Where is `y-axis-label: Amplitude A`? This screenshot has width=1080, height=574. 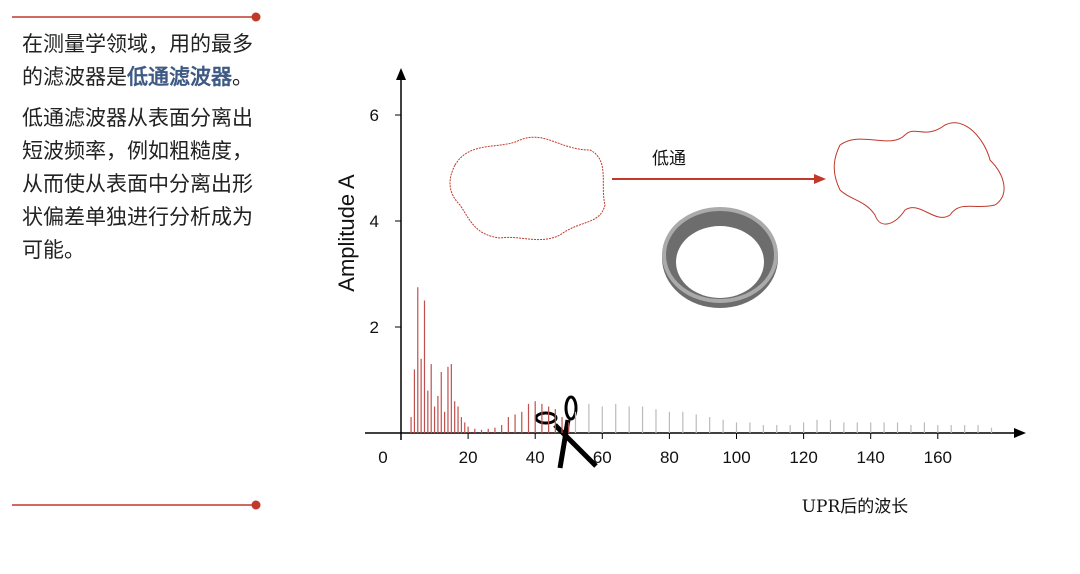 y-axis-label: Amplitude A is located at coordinates (346, 233).